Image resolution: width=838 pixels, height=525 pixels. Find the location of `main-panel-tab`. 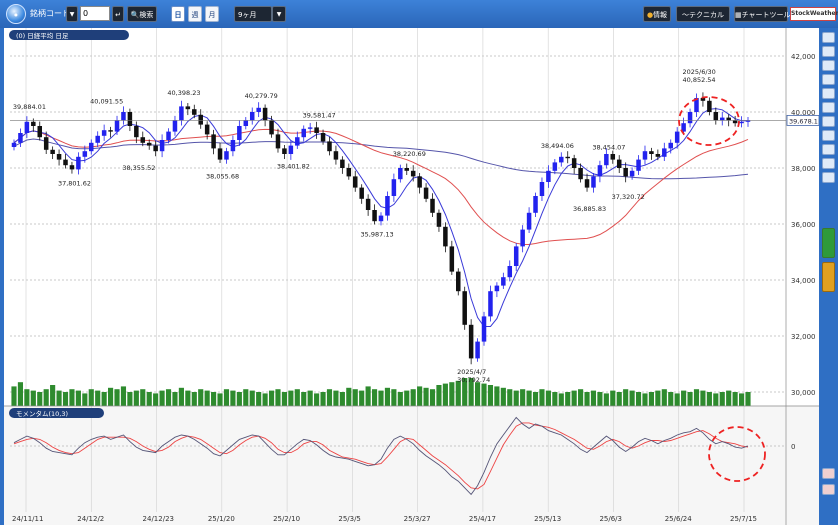

main-panel-tab is located at coordinates (69, 35).